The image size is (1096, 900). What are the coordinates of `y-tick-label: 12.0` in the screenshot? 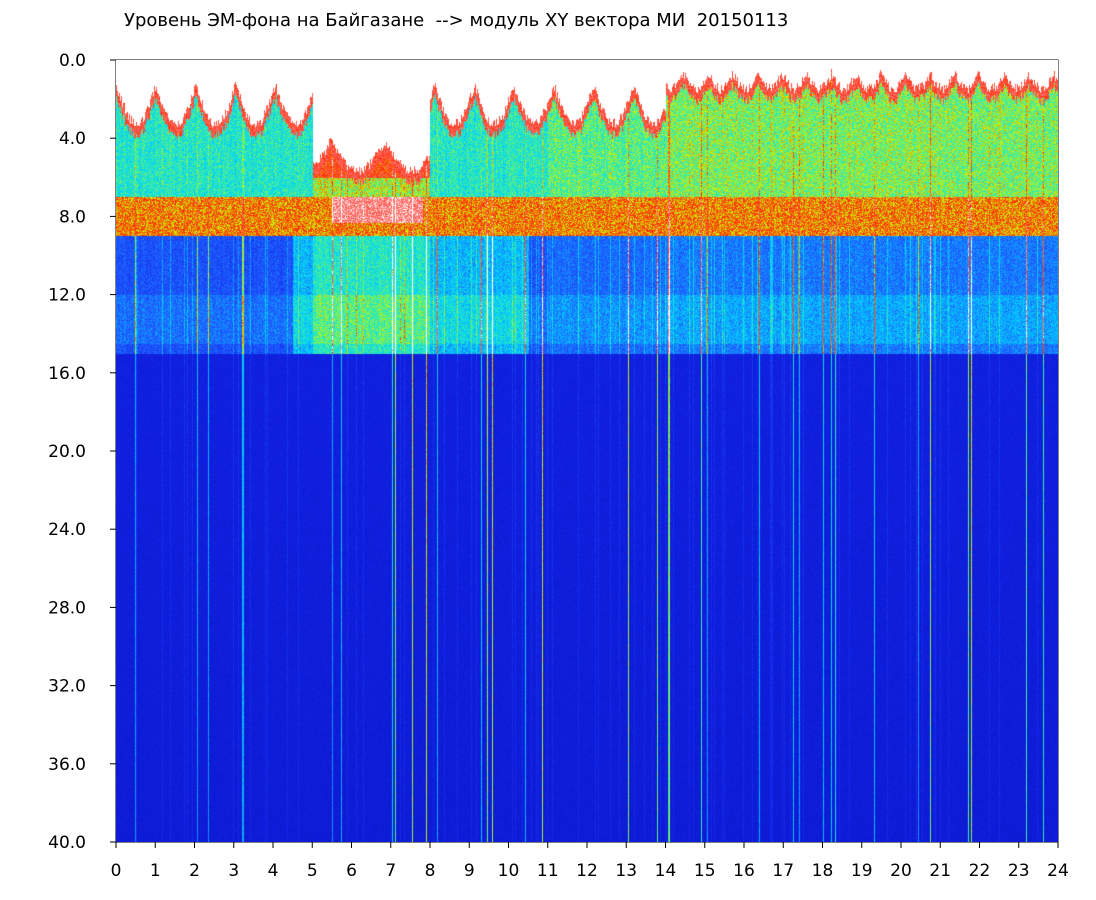 It's located at (67, 296).